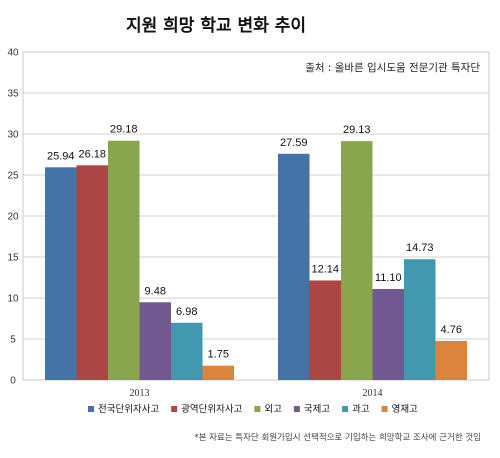 This screenshot has height=458, width=500. Describe the element at coordinates (388, 278) in the screenshot. I see `data-label: 11.10` at that location.